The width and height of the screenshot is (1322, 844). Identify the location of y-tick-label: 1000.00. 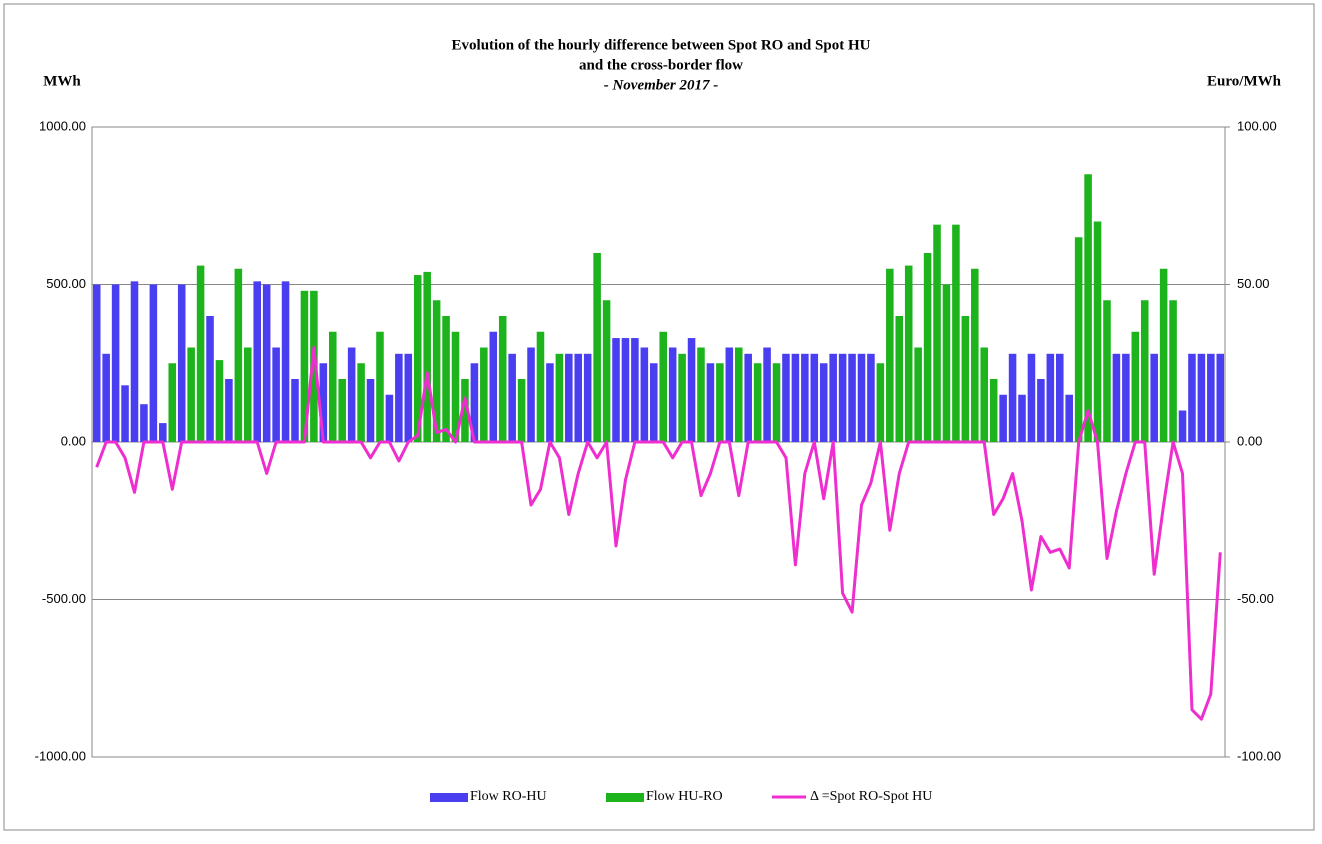
(62, 125).